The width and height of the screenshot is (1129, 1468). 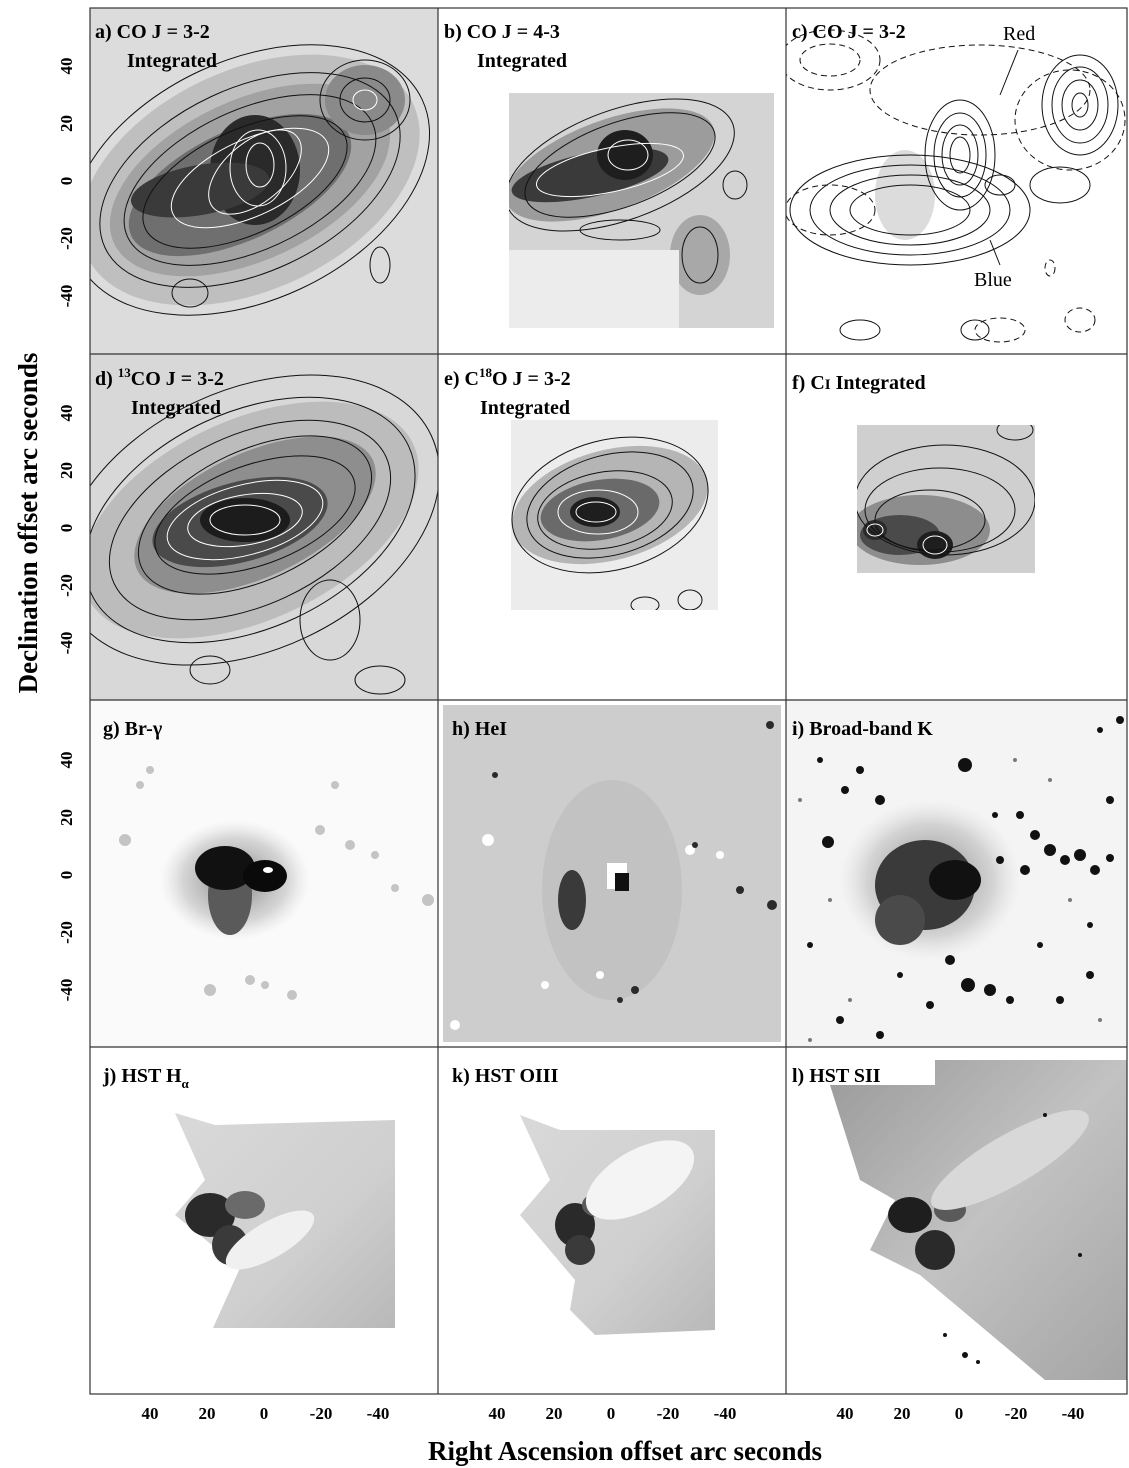 What do you see at coordinates (641, 210) in the screenshot?
I see `panel-b` at bounding box center [641, 210].